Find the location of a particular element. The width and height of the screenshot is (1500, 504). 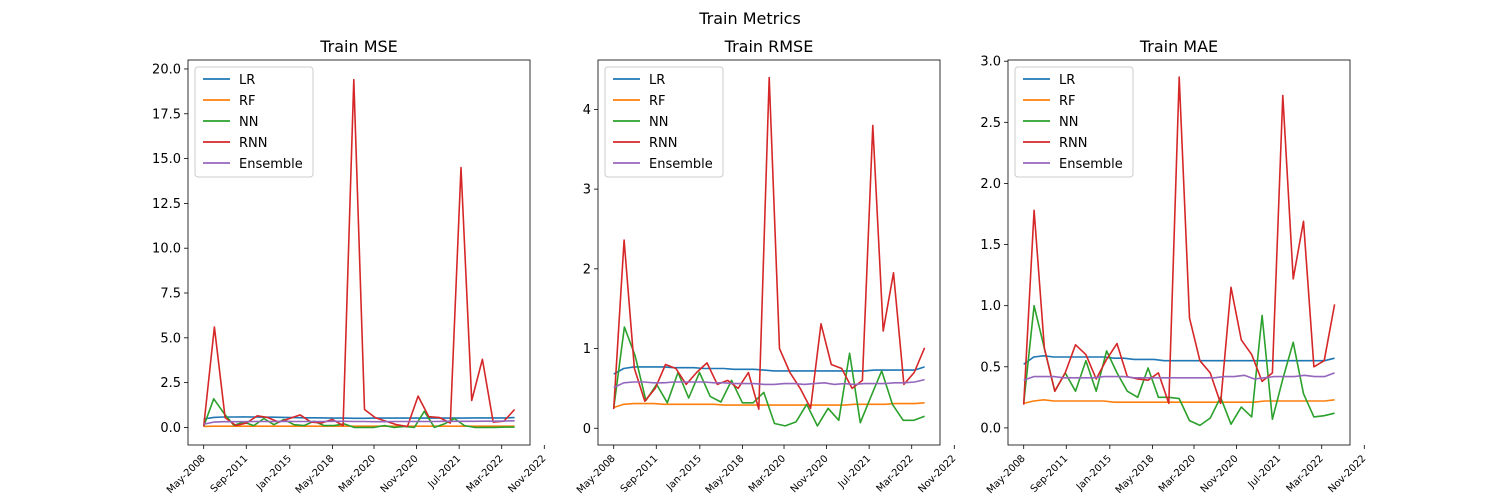

y-tick-label: 4 is located at coordinates (587, 110).